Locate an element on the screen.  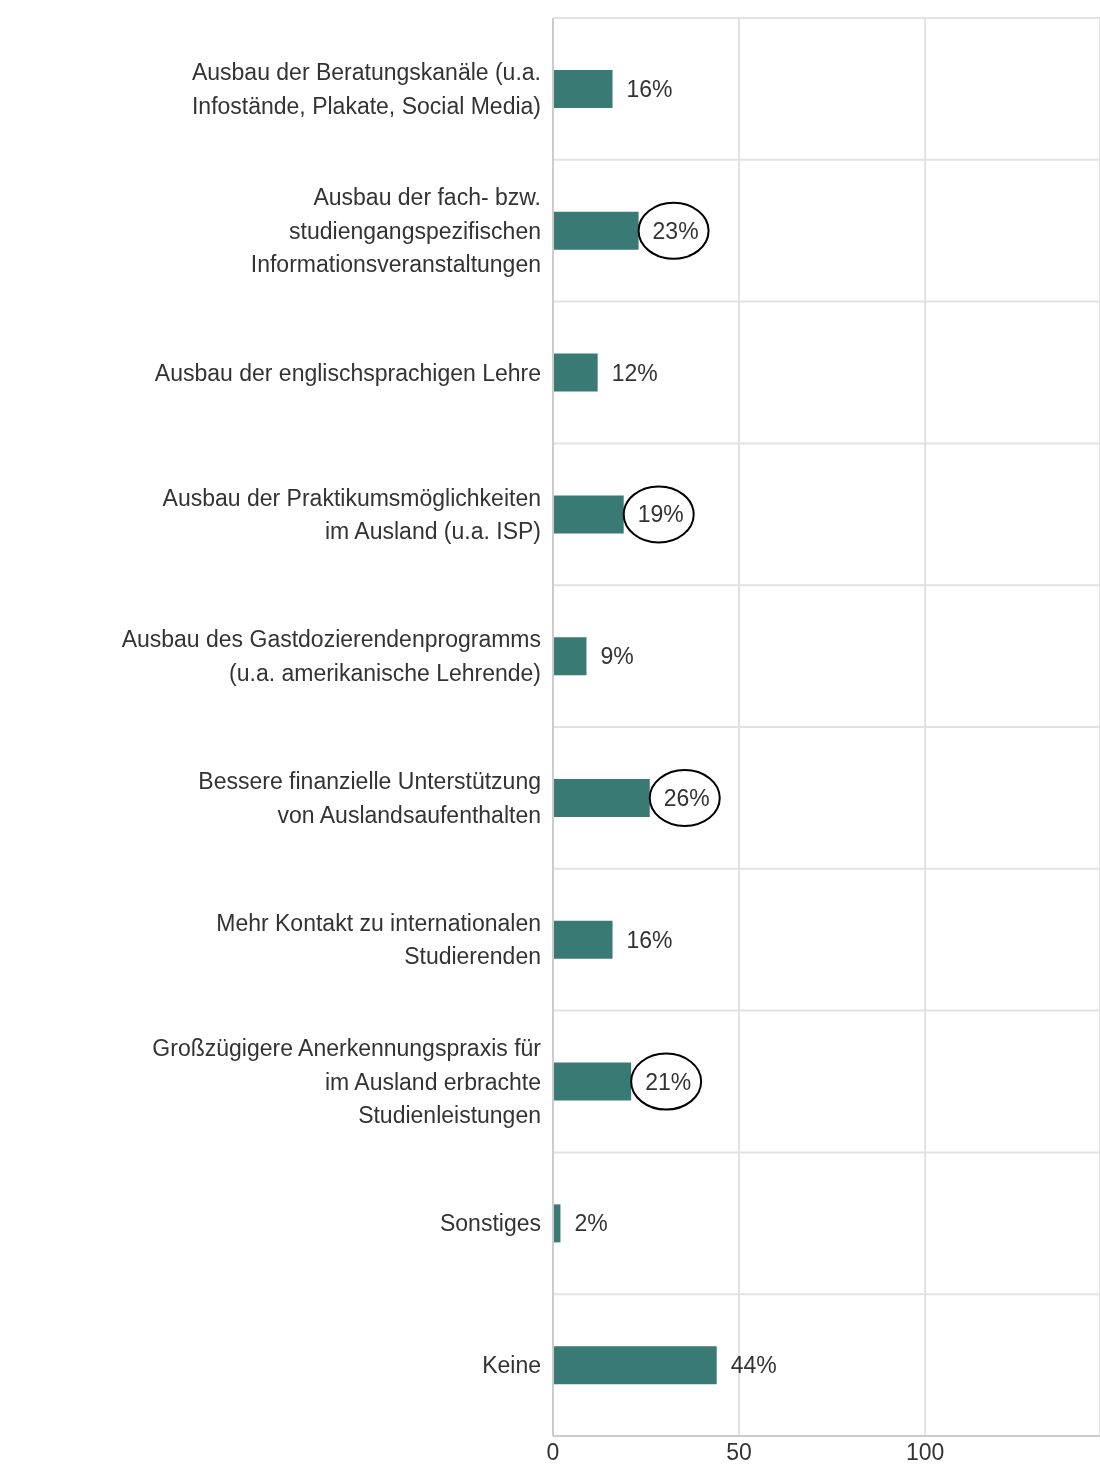
y-tick-label: Ausbau der Praktikumsmöglichkeiten im Ausland (u.a. ISP) is located at coordinates (351, 514).